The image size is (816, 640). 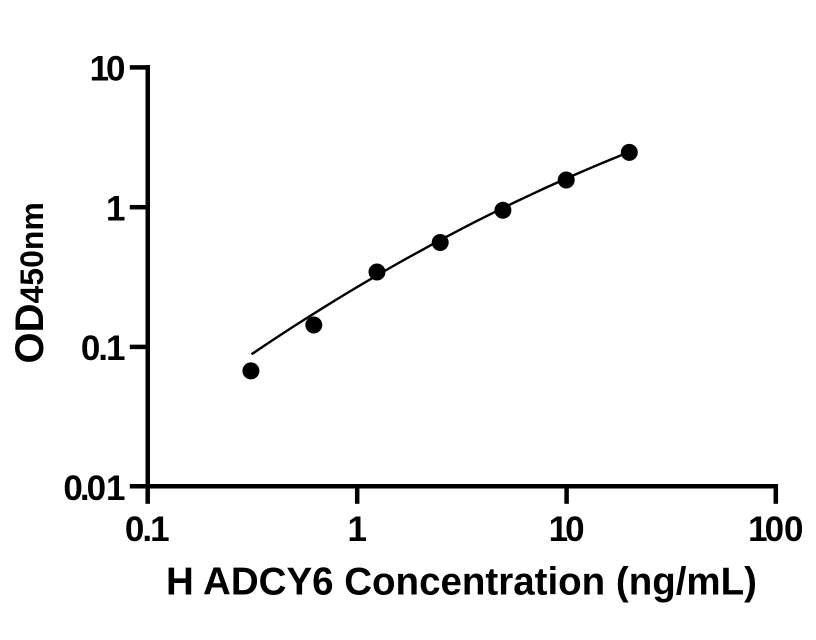 I want to click on svg-text: OD450nm, so click(x=30, y=282).